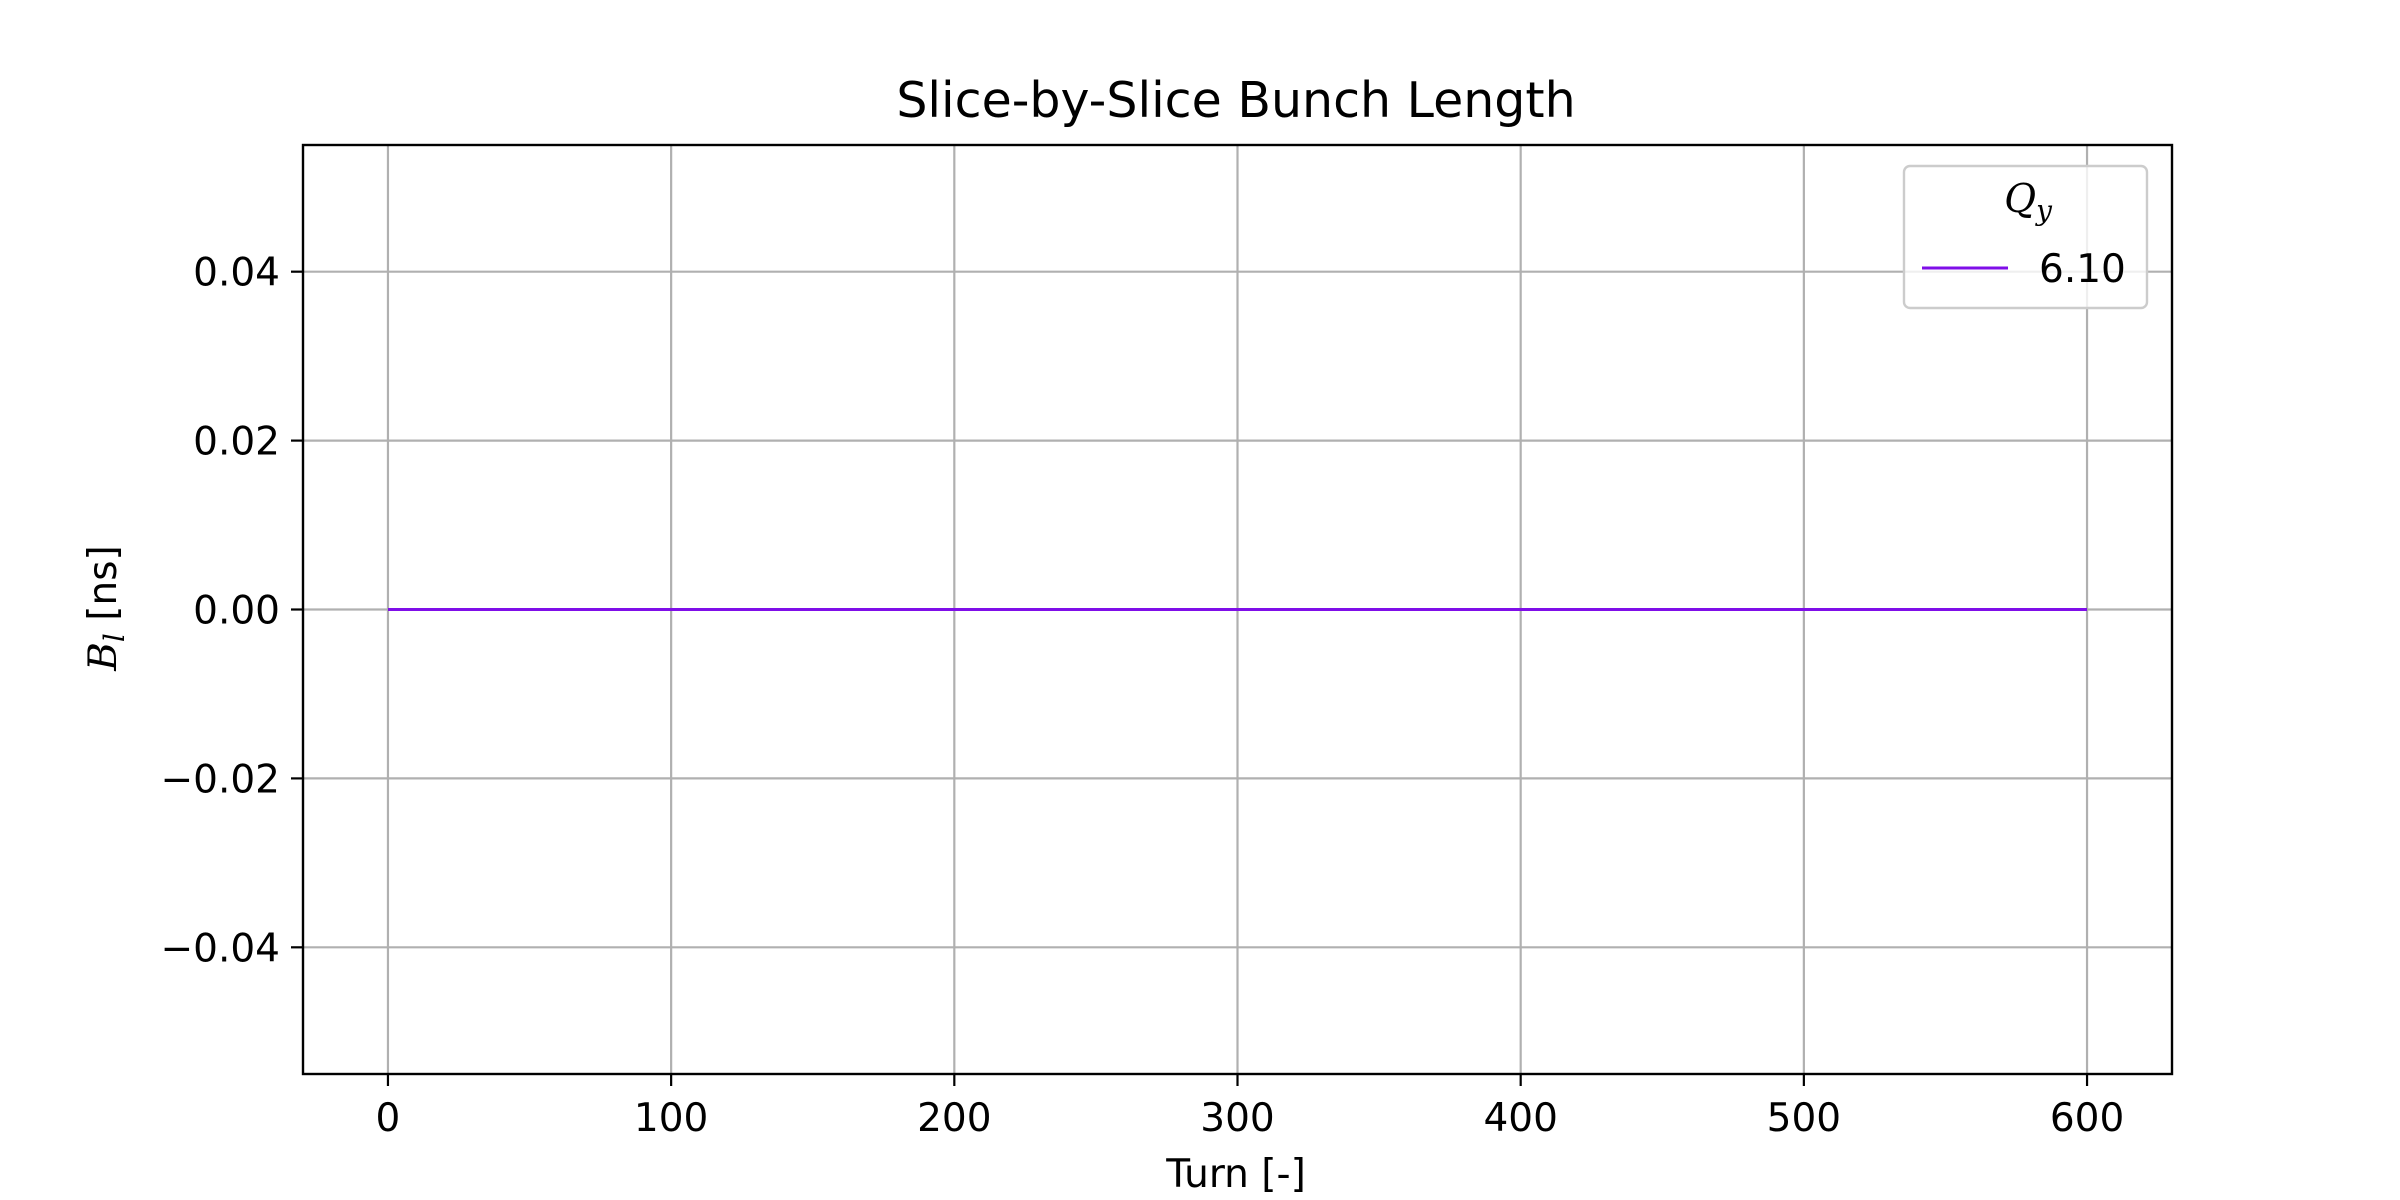 The height and width of the screenshot is (1200, 2400). What do you see at coordinates (220, 948) in the screenshot?
I see `y-tick-label: −0.04` at bounding box center [220, 948].